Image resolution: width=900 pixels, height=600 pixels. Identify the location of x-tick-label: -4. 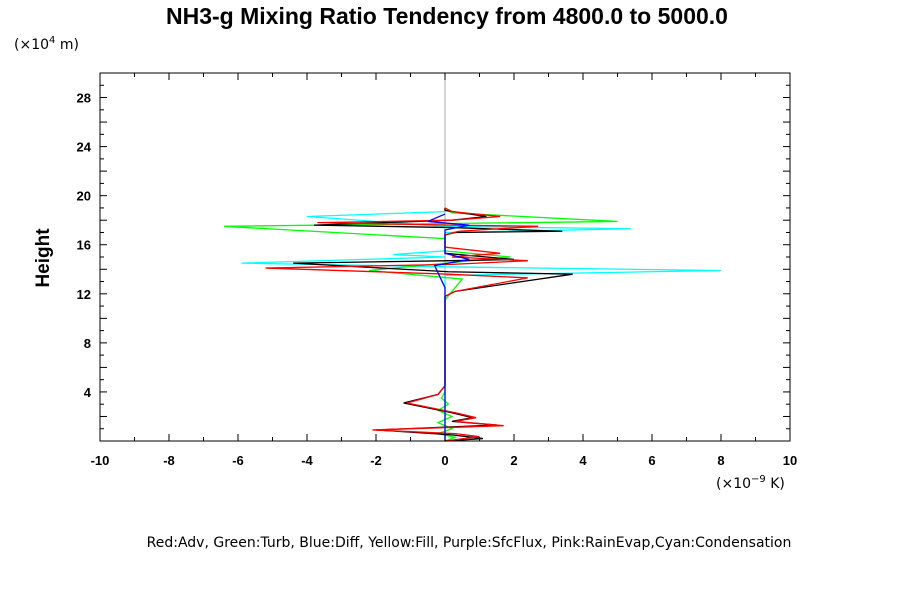
(307, 460).